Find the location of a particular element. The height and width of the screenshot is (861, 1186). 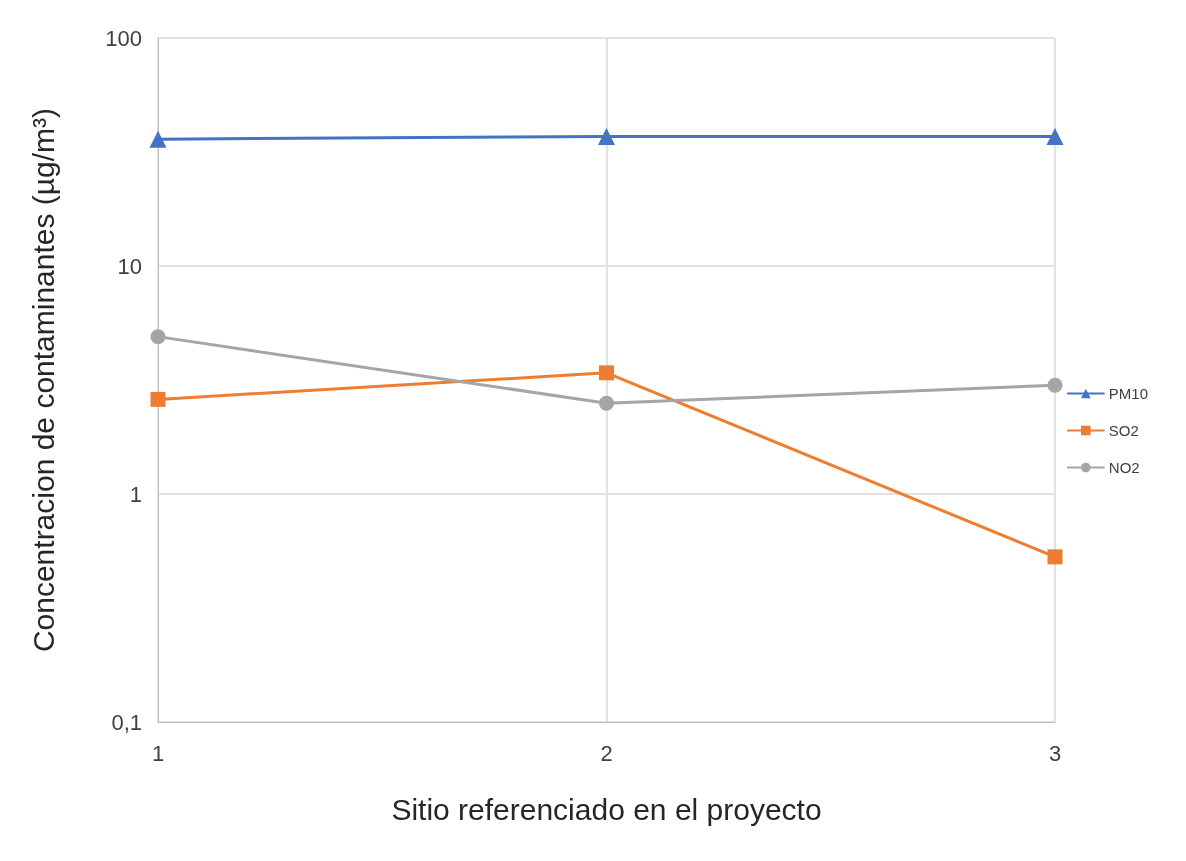

y-tick-label: 100 is located at coordinates (123, 38).